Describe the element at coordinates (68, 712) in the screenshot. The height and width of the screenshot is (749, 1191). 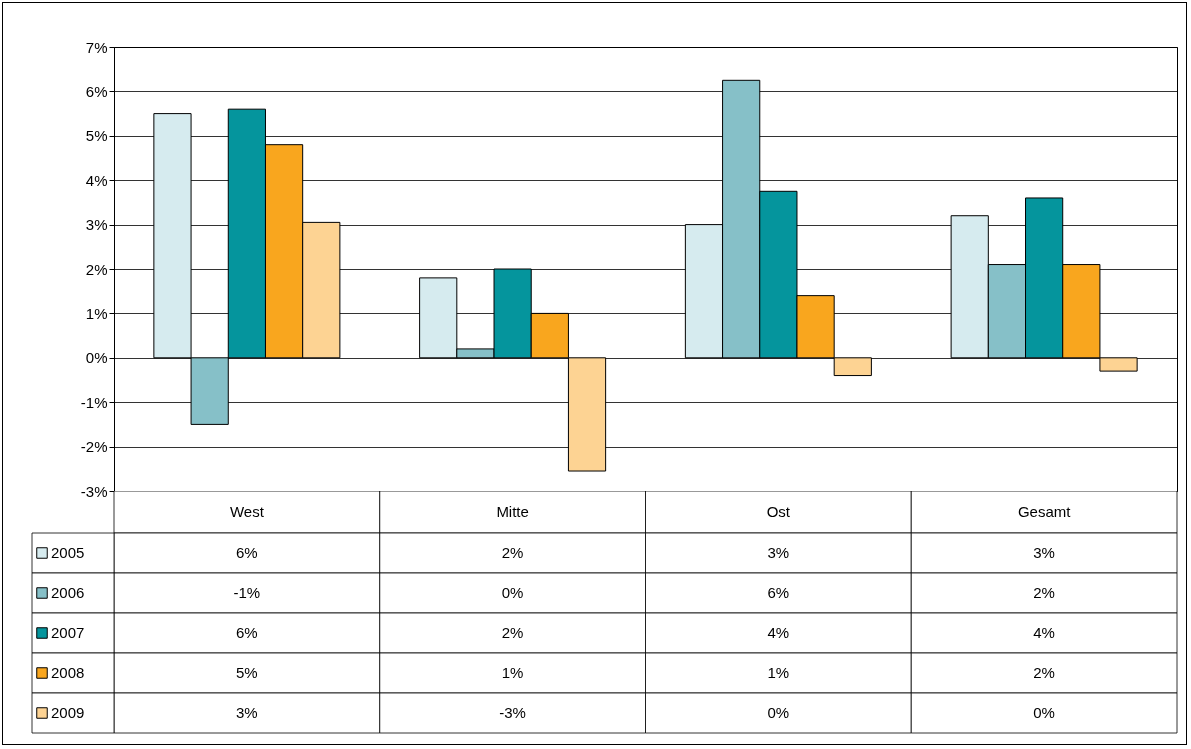
I see `legend-label: 2009` at that location.